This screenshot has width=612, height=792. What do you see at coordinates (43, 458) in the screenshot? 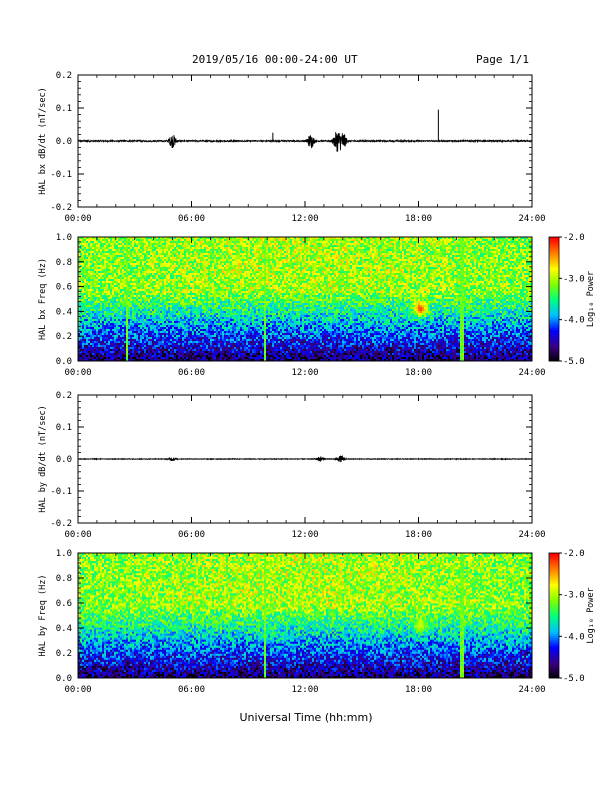
I see `y-axis-label: HAL by dB/dt (nT/sec)` at bounding box center [43, 458].